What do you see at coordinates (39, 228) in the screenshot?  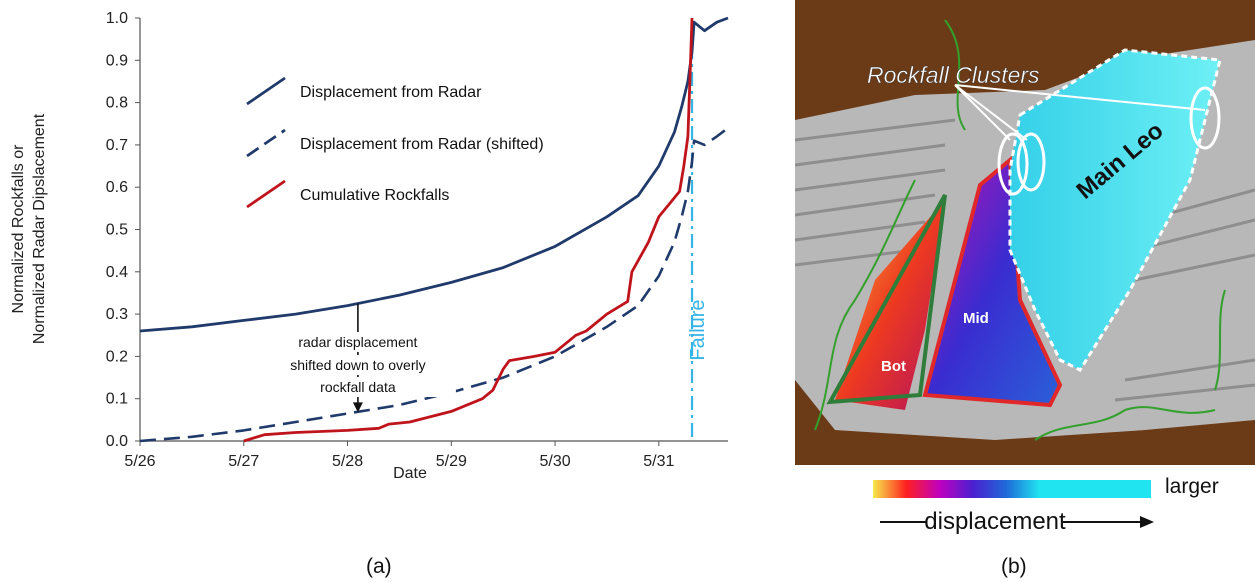 I see `y-axis-title-line: Normalized Radar Dipslacement` at bounding box center [39, 228].